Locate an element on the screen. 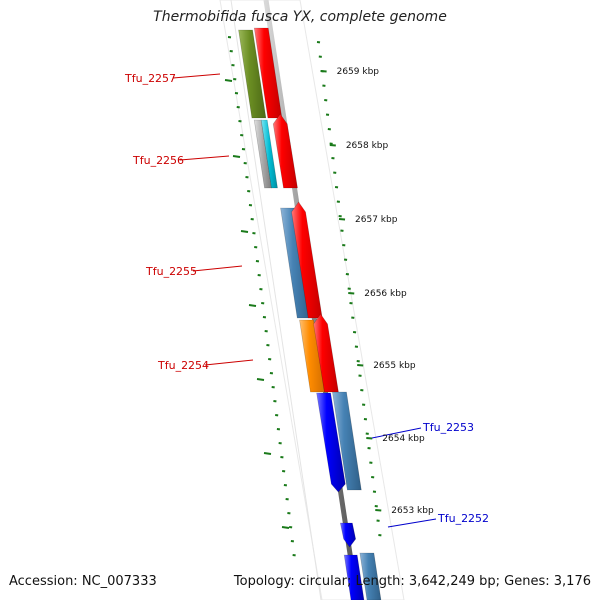 This screenshot has height=604, width=600. gene-label: Tfu_2253 is located at coordinates (448, 427).